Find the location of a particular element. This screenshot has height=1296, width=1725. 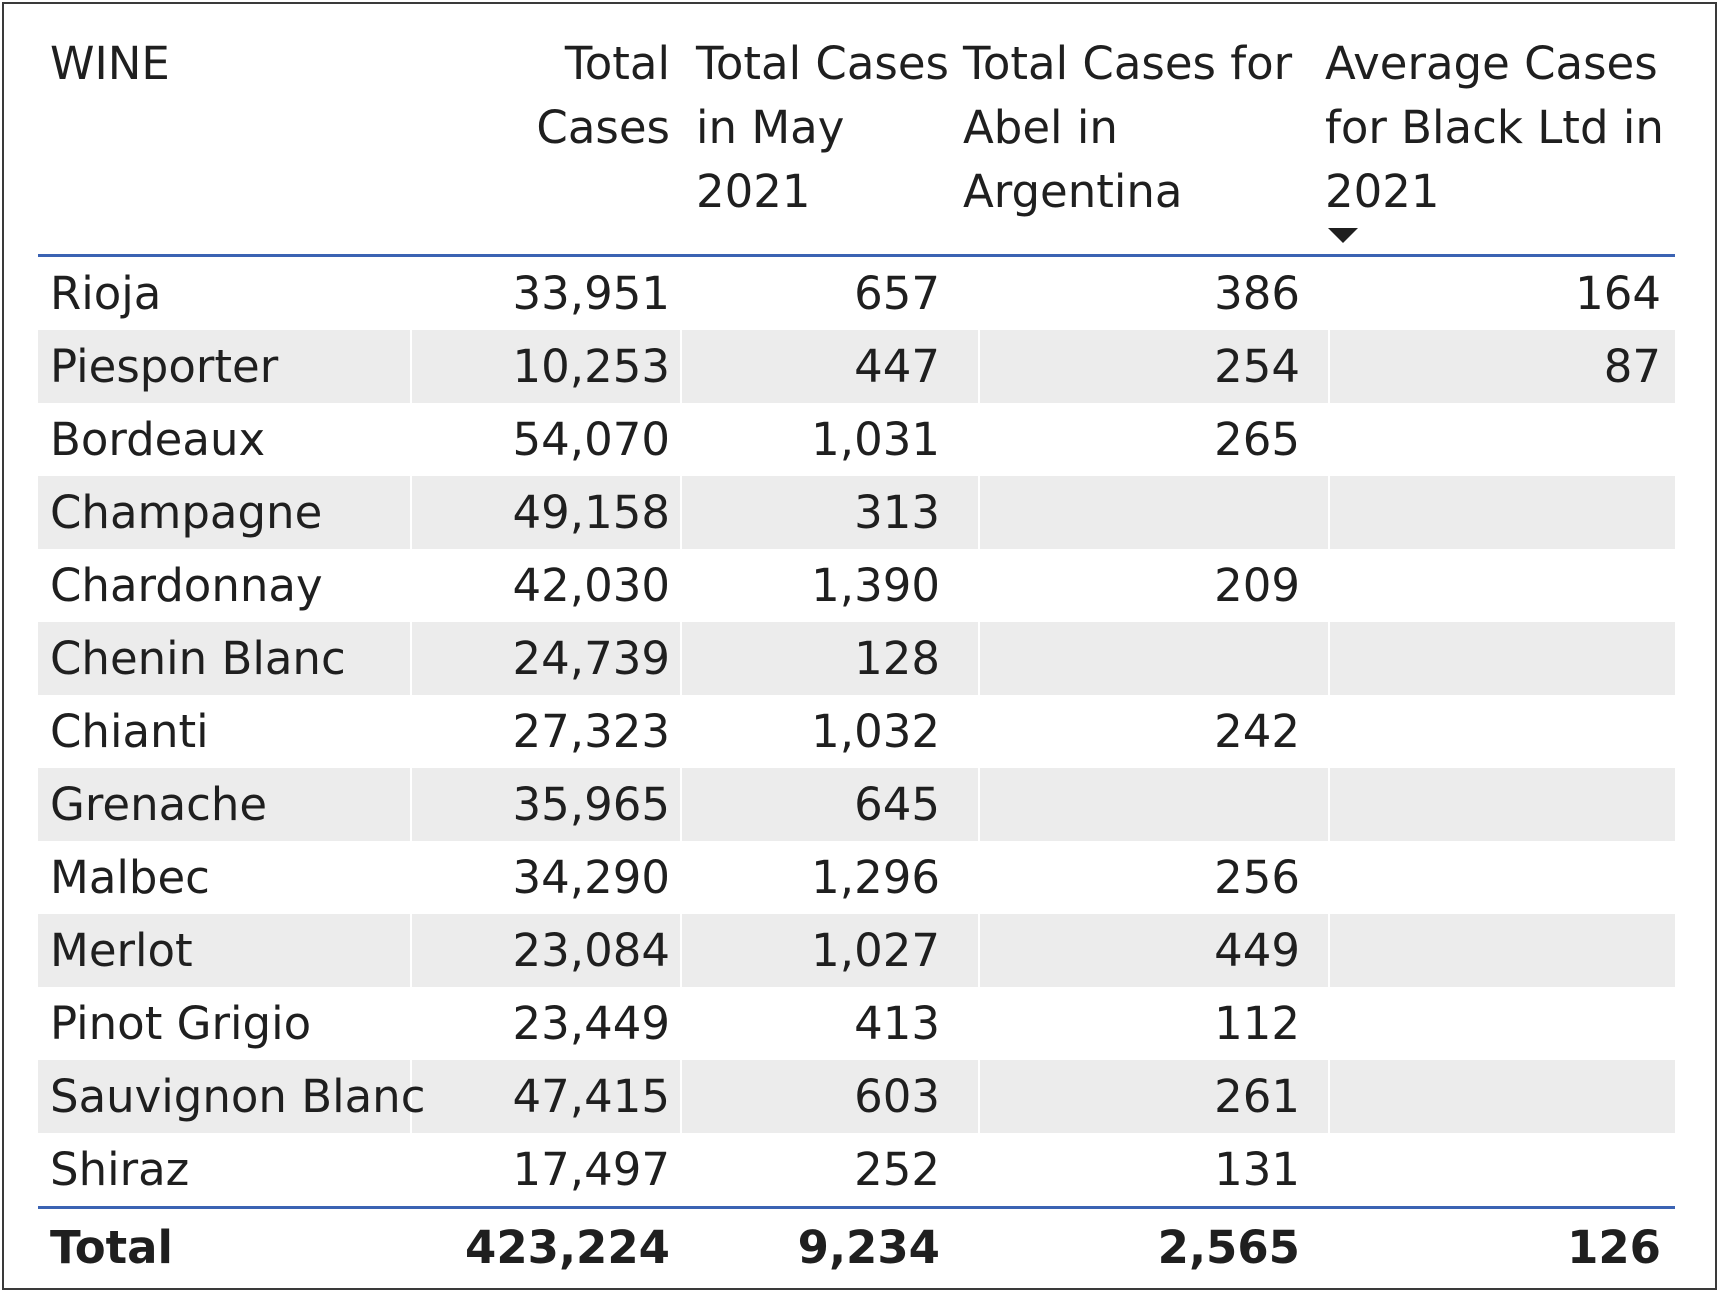

value-cell: 131 is located at coordinates (1257, 1169).